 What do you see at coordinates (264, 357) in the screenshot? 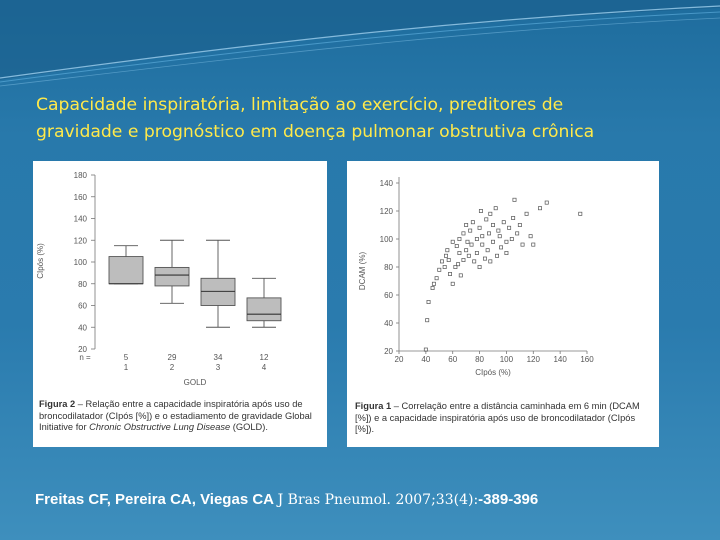
I see `n-value: 12` at bounding box center [264, 357].